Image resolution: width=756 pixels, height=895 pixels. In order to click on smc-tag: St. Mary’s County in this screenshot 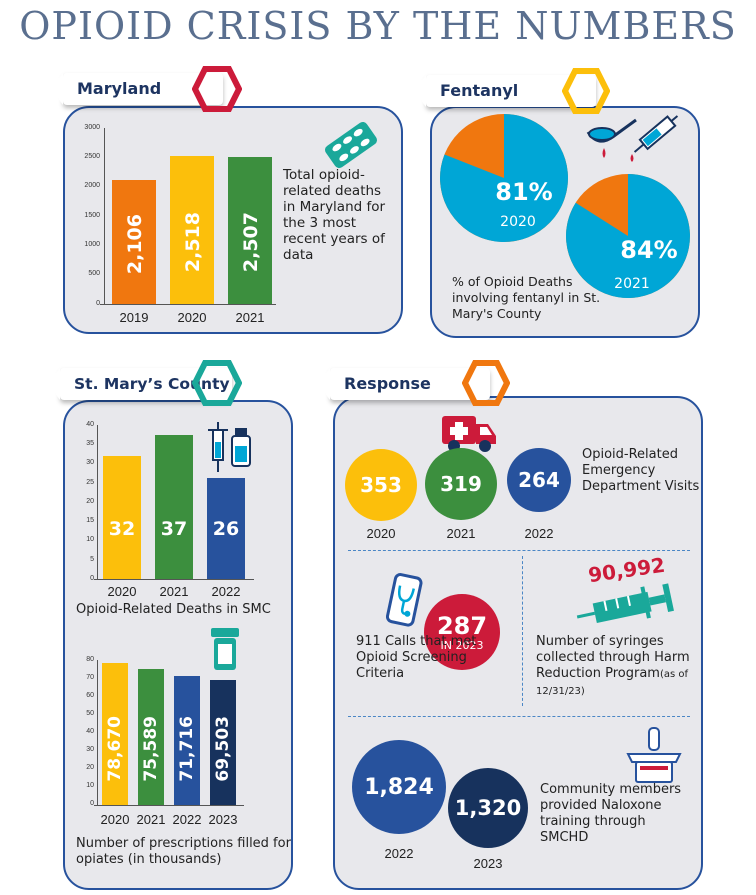, I will do `click(140, 384)`.